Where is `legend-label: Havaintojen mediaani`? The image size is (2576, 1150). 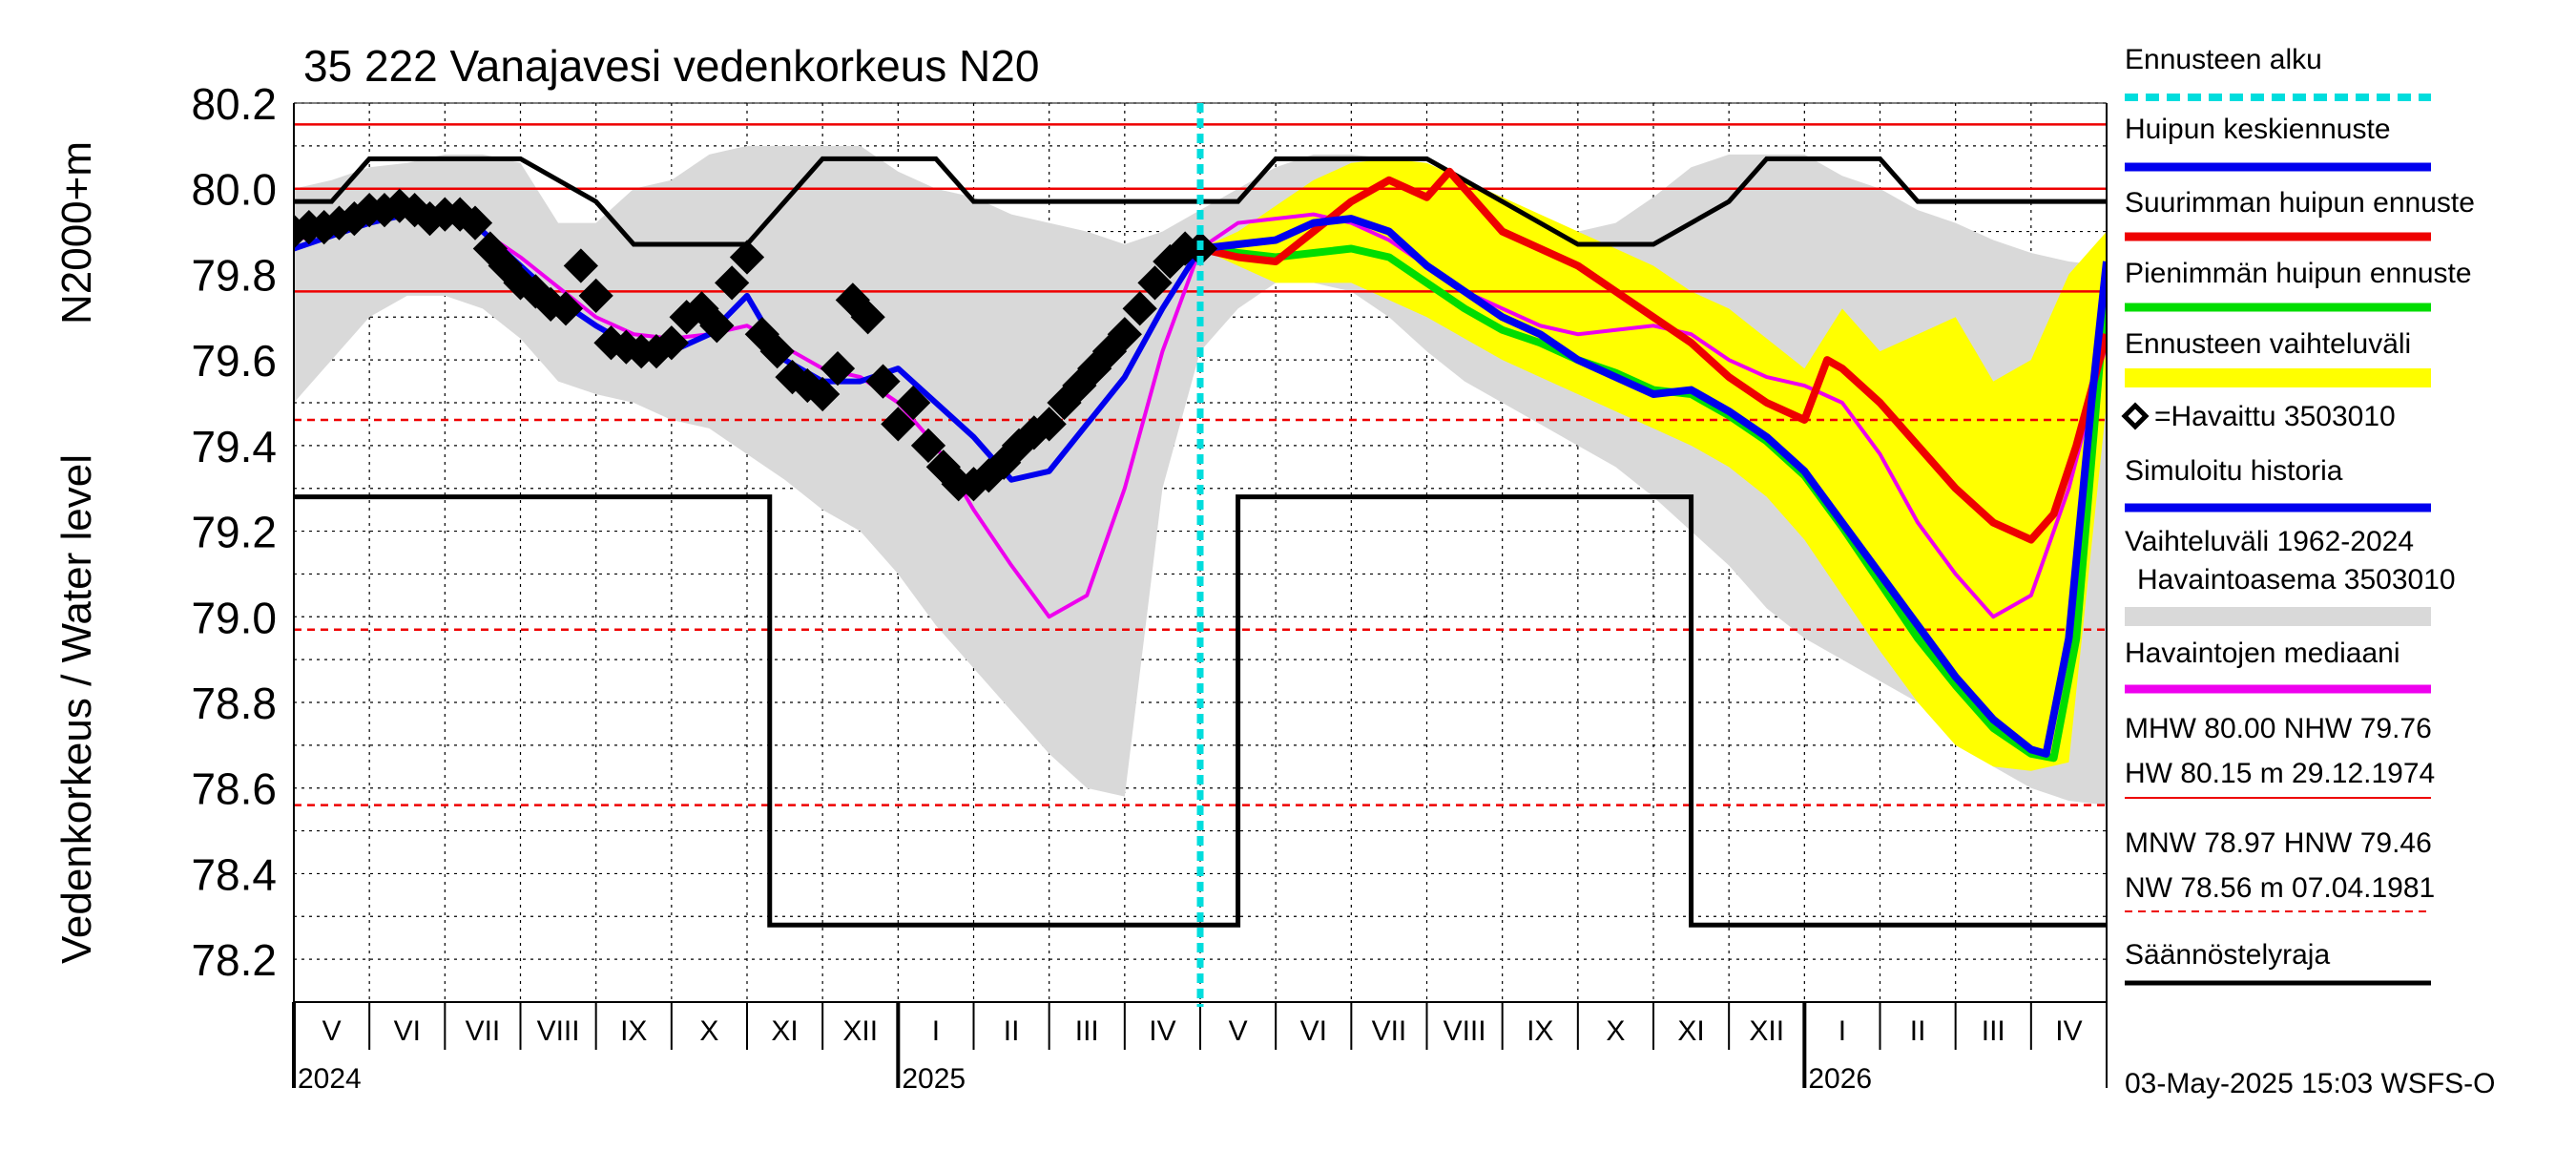 legend-label: Havaintojen mediaani is located at coordinates (2262, 653).